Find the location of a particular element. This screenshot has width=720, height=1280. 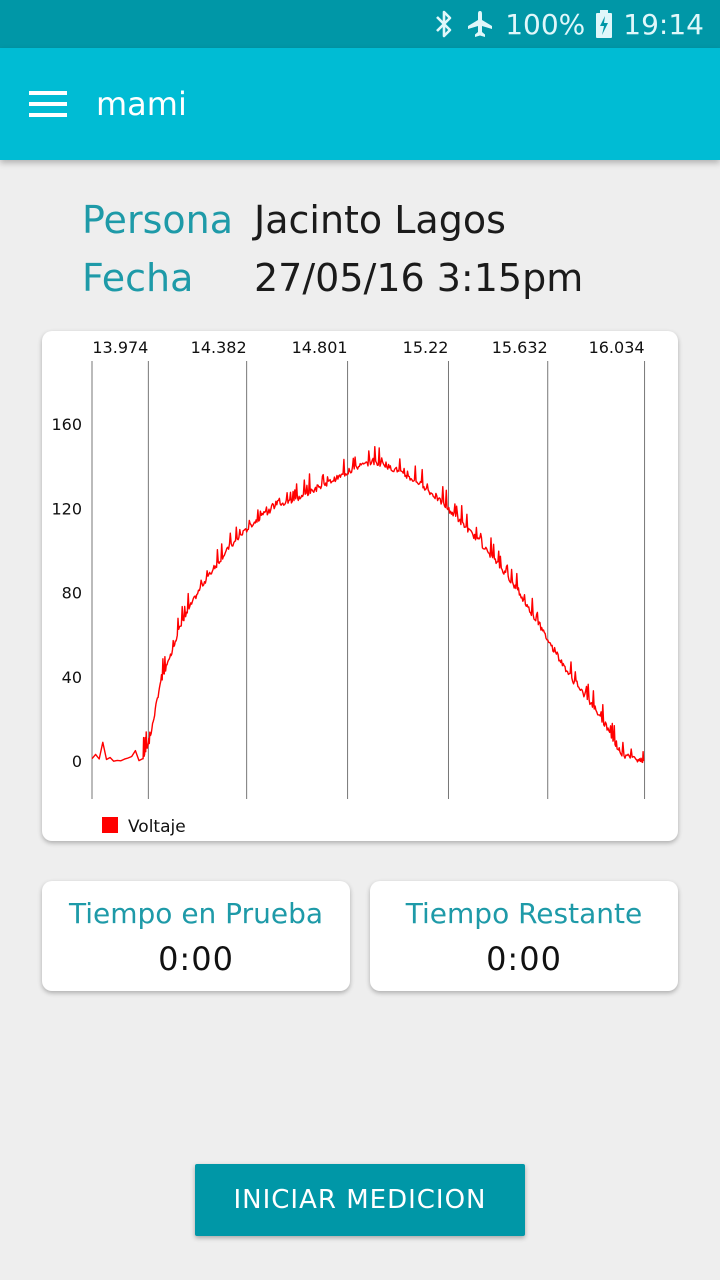

fecha-label: Fecha is located at coordinates (138, 278).